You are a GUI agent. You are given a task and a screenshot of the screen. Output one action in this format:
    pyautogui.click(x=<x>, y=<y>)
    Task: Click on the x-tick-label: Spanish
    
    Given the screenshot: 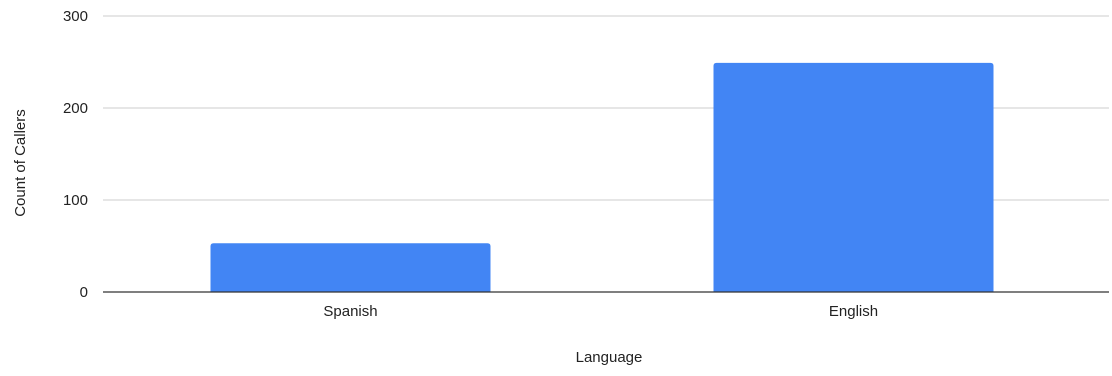 What is the action you would take?
    pyautogui.click(x=350, y=311)
    